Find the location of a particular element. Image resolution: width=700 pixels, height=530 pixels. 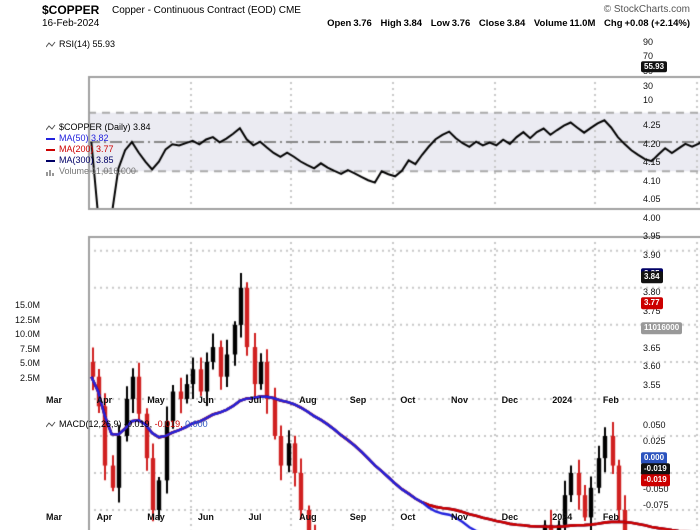

ma300-legend: MA(300) 3.85 is located at coordinates (80, 160).